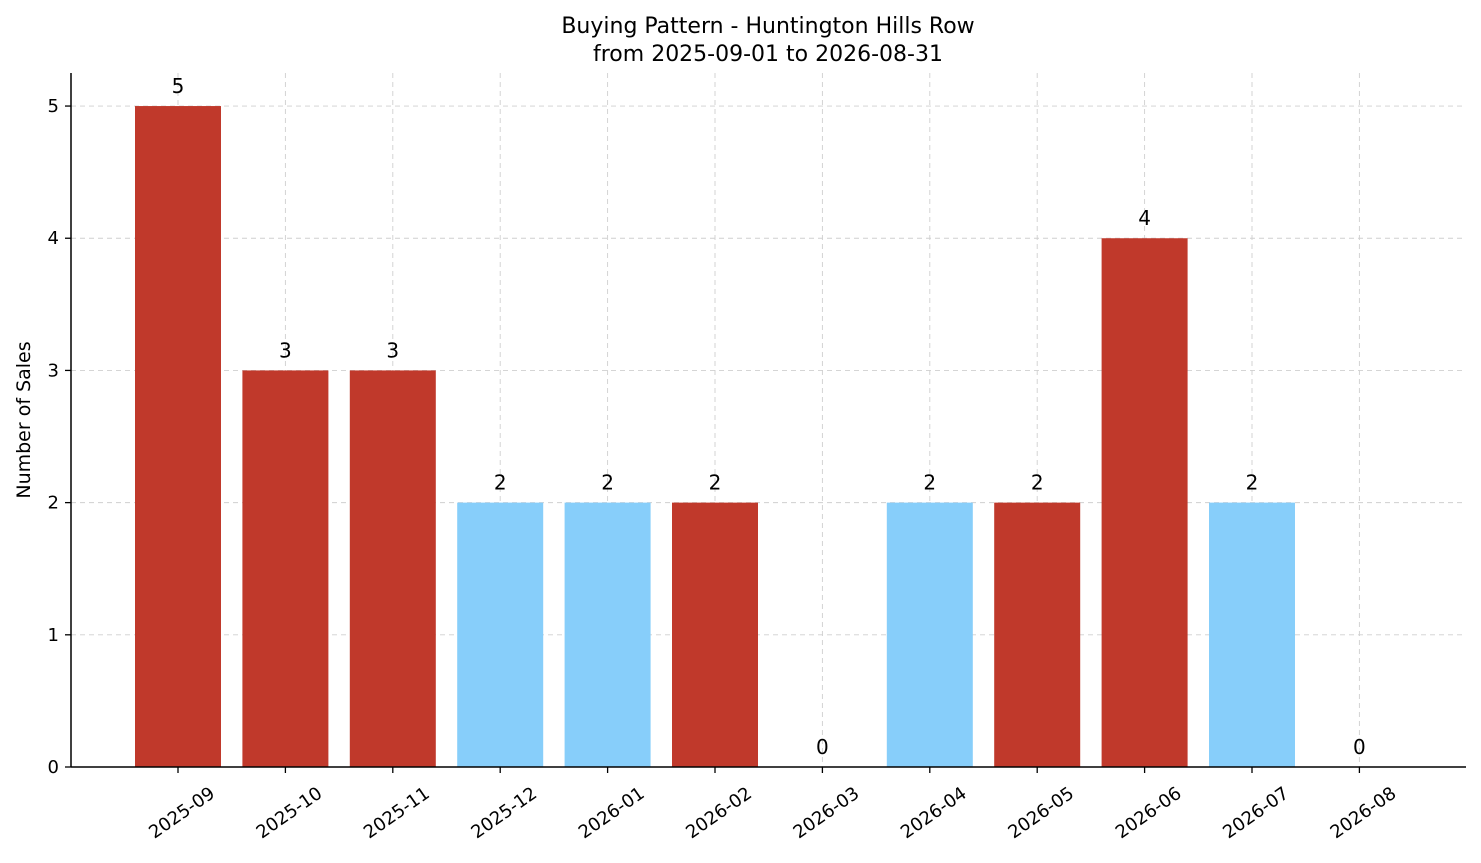 The height and width of the screenshot is (863, 1481). What do you see at coordinates (53, 370) in the screenshot?
I see `y-tick-label: 3` at bounding box center [53, 370].